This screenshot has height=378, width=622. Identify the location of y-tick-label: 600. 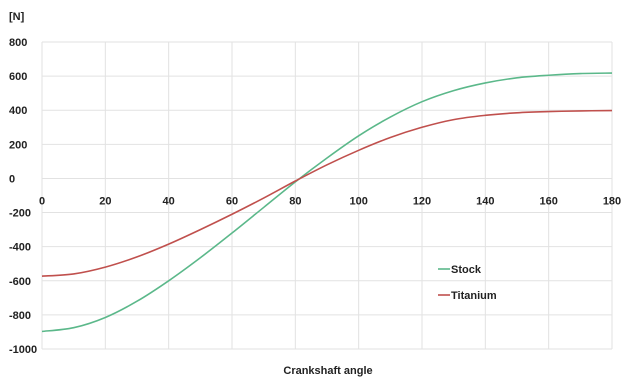
(18, 77).